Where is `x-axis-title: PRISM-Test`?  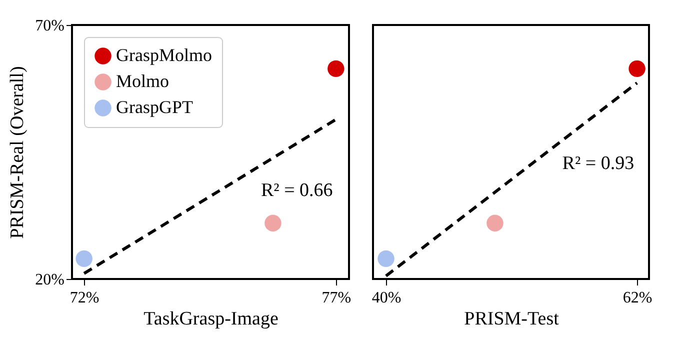
x-axis-title: PRISM-Test is located at coordinates (512, 319).